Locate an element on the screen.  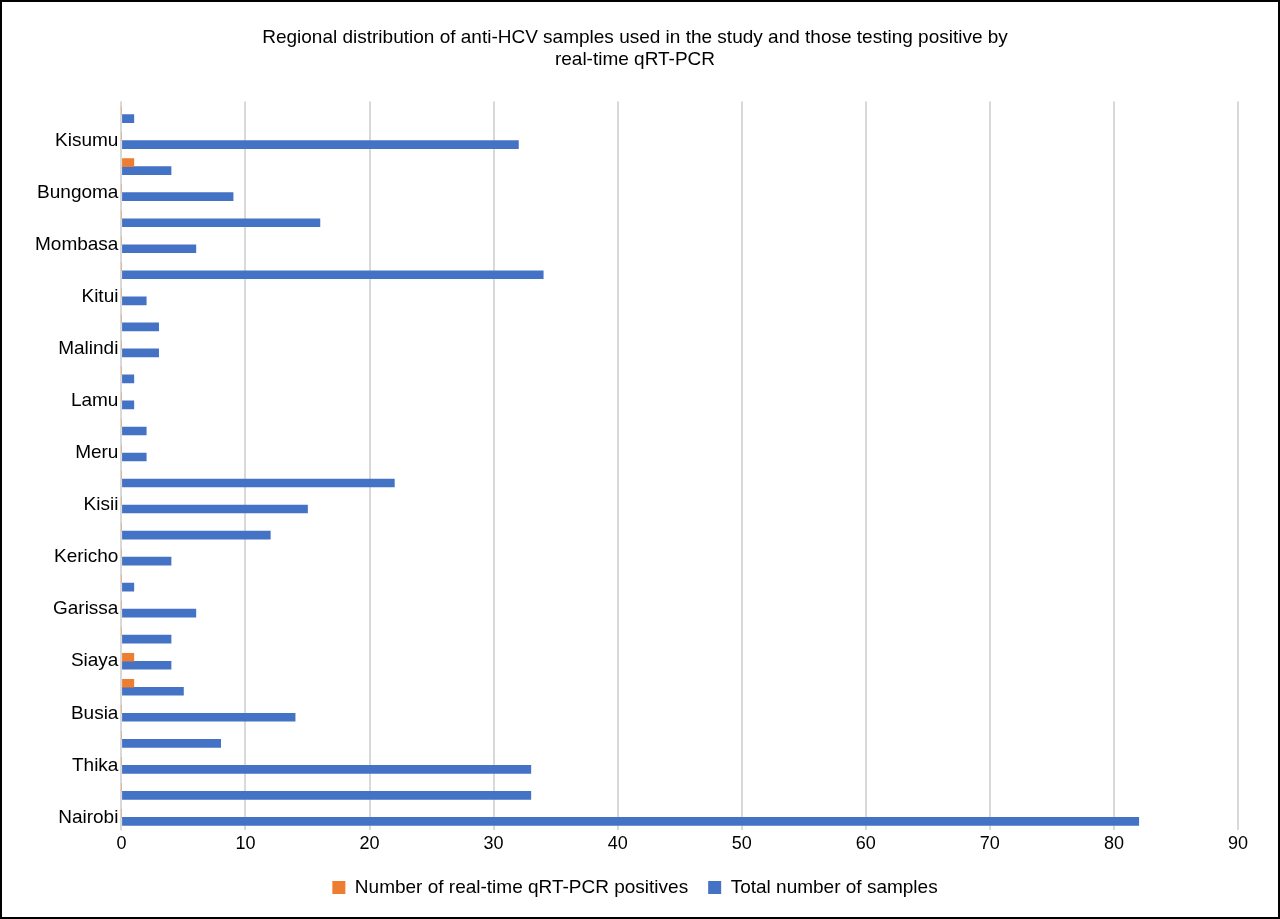
y-tick-label: Thika is located at coordinates (95, 764).